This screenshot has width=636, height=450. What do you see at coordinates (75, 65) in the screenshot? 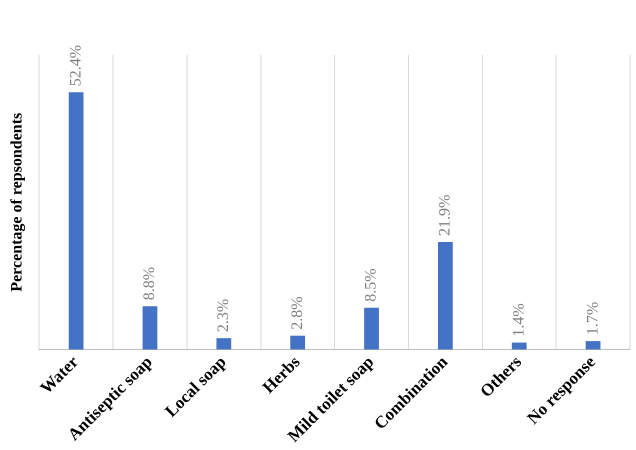
I see `data-label: 52.4%` at bounding box center [75, 65].